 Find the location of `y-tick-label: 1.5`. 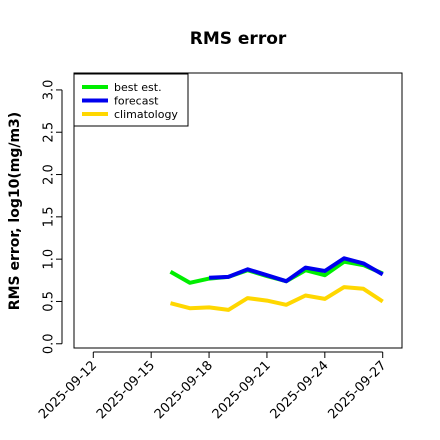

y-tick-label: 1.5 is located at coordinates (49, 217).